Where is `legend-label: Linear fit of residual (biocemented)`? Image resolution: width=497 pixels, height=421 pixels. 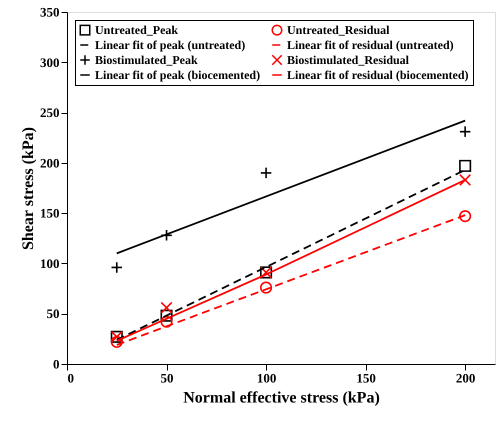
legend-label: Linear fit of residual (biocemented) is located at coordinates (378, 75).